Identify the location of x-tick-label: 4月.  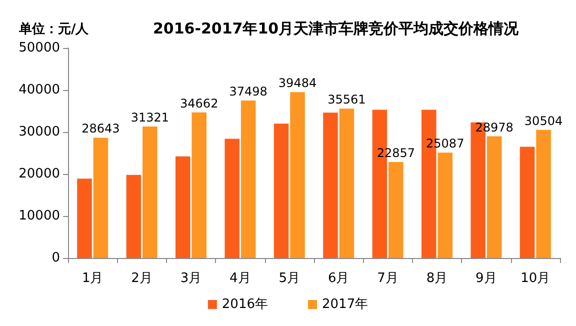
(240, 278).